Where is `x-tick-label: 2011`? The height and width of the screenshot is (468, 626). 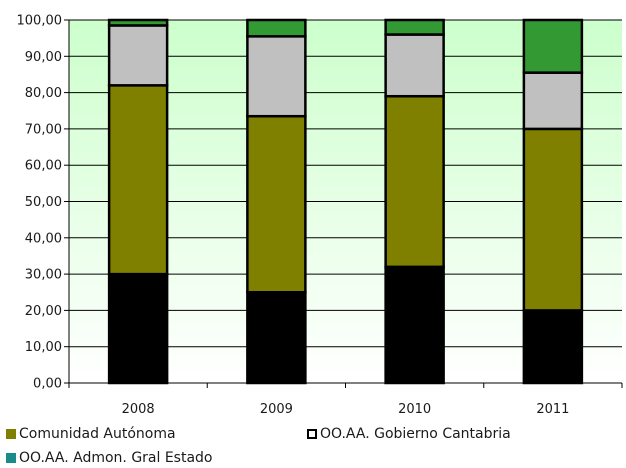 x-tick-label: 2011 is located at coordinates (552, 409).